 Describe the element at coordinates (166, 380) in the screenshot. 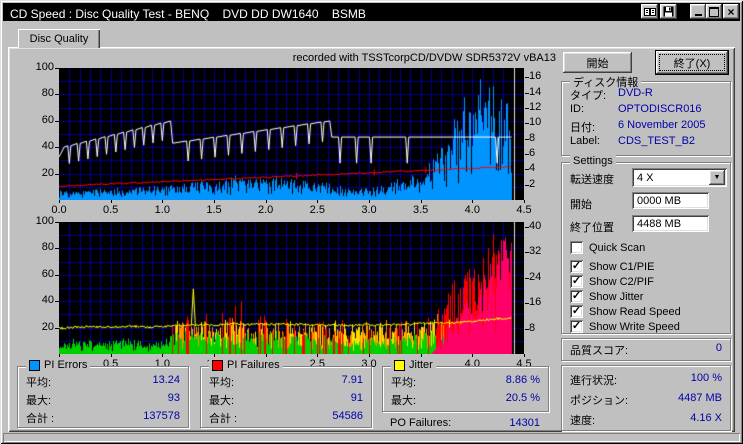

I see `avg-value: 13.24` at that location.